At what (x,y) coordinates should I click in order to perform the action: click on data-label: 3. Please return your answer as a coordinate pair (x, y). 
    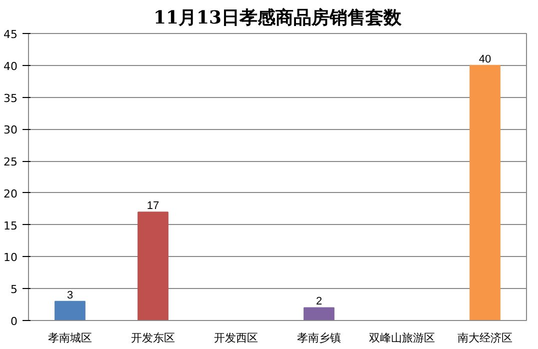
    Looking at the image, I should click on (70, 295).